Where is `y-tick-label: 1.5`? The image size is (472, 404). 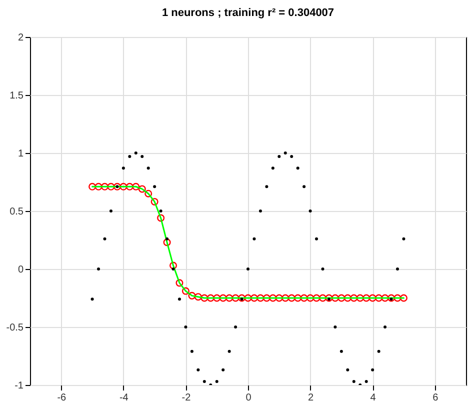 y-tick-label: 1.5 is located at coordinates (17, 96).